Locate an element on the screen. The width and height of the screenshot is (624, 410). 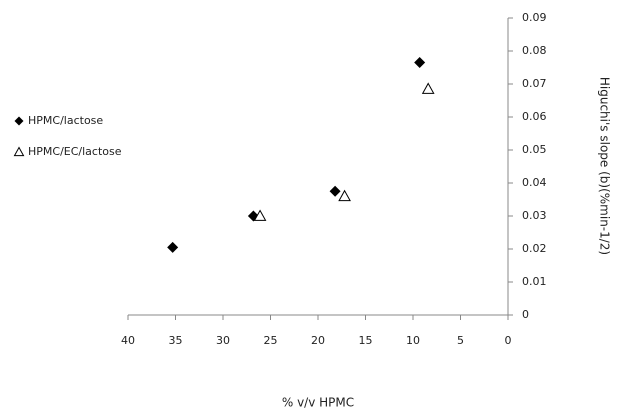
y-tick-label: 0.01 is located at coordinates (534, 281).